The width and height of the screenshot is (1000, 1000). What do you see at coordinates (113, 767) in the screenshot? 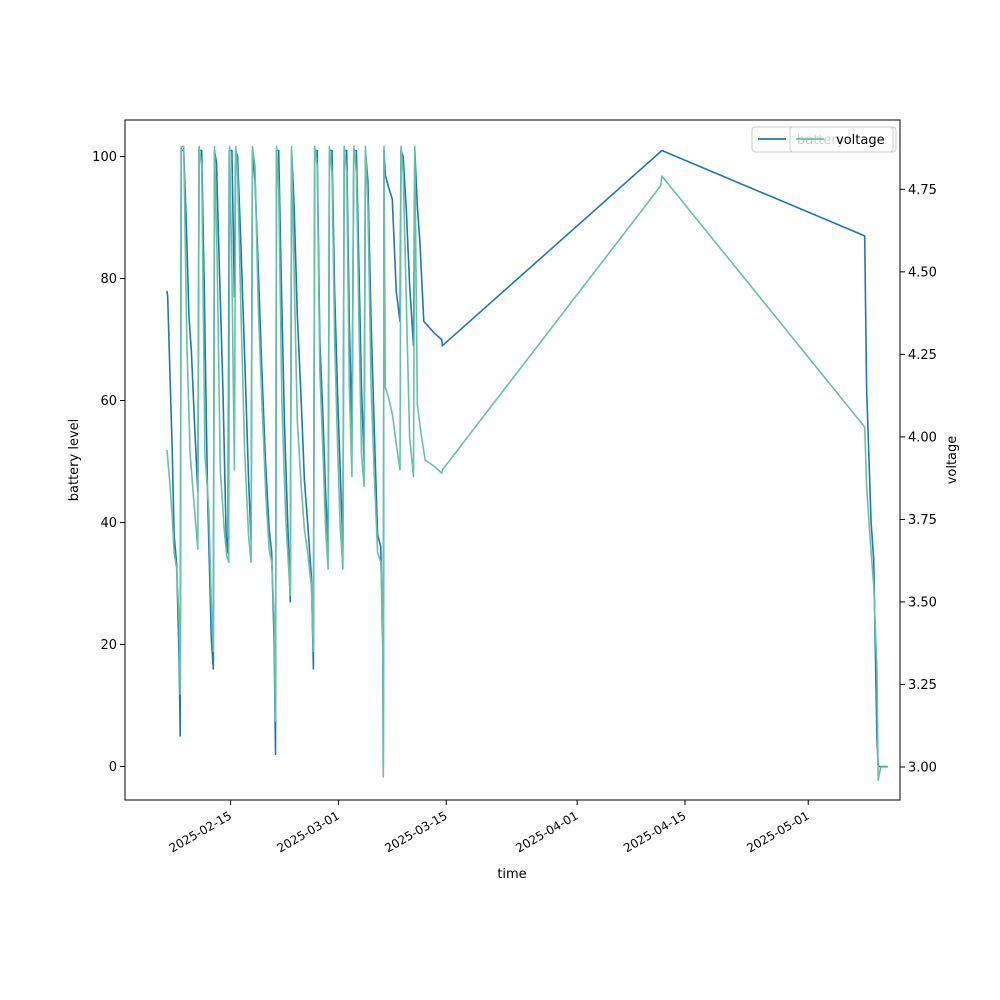
I see `y-left-tick-label: 0` at bounding box center [113, 767].